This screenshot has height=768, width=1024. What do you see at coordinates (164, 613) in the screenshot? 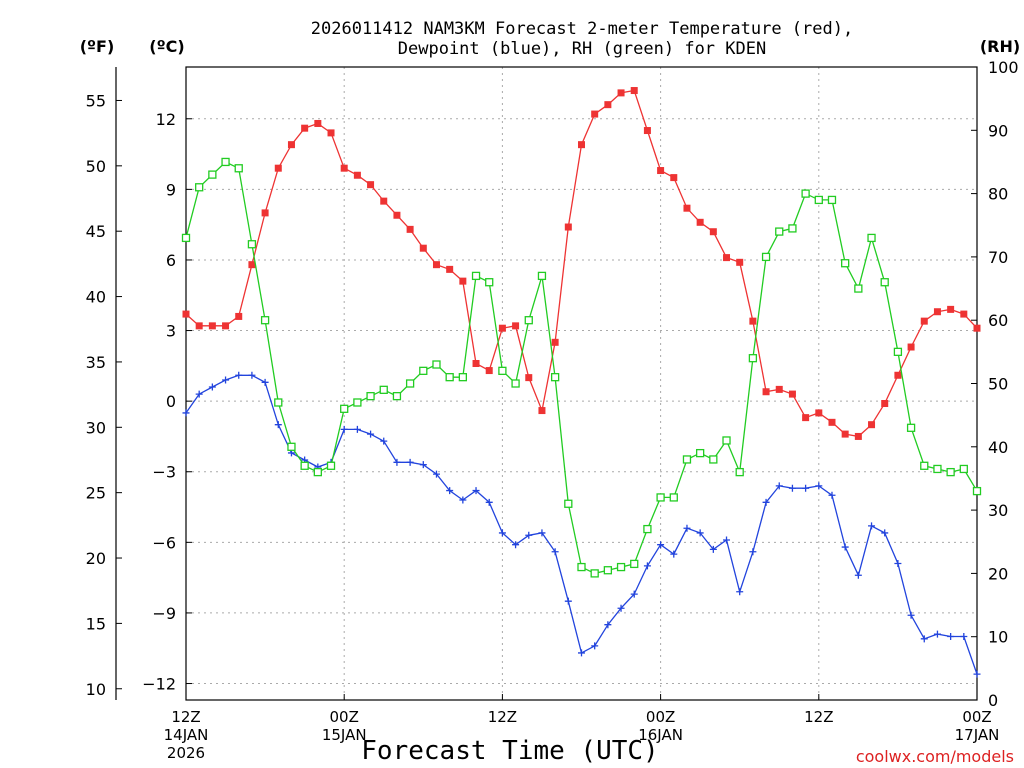
I see `c-tick-label: −9` at bounding box center [164, 613].